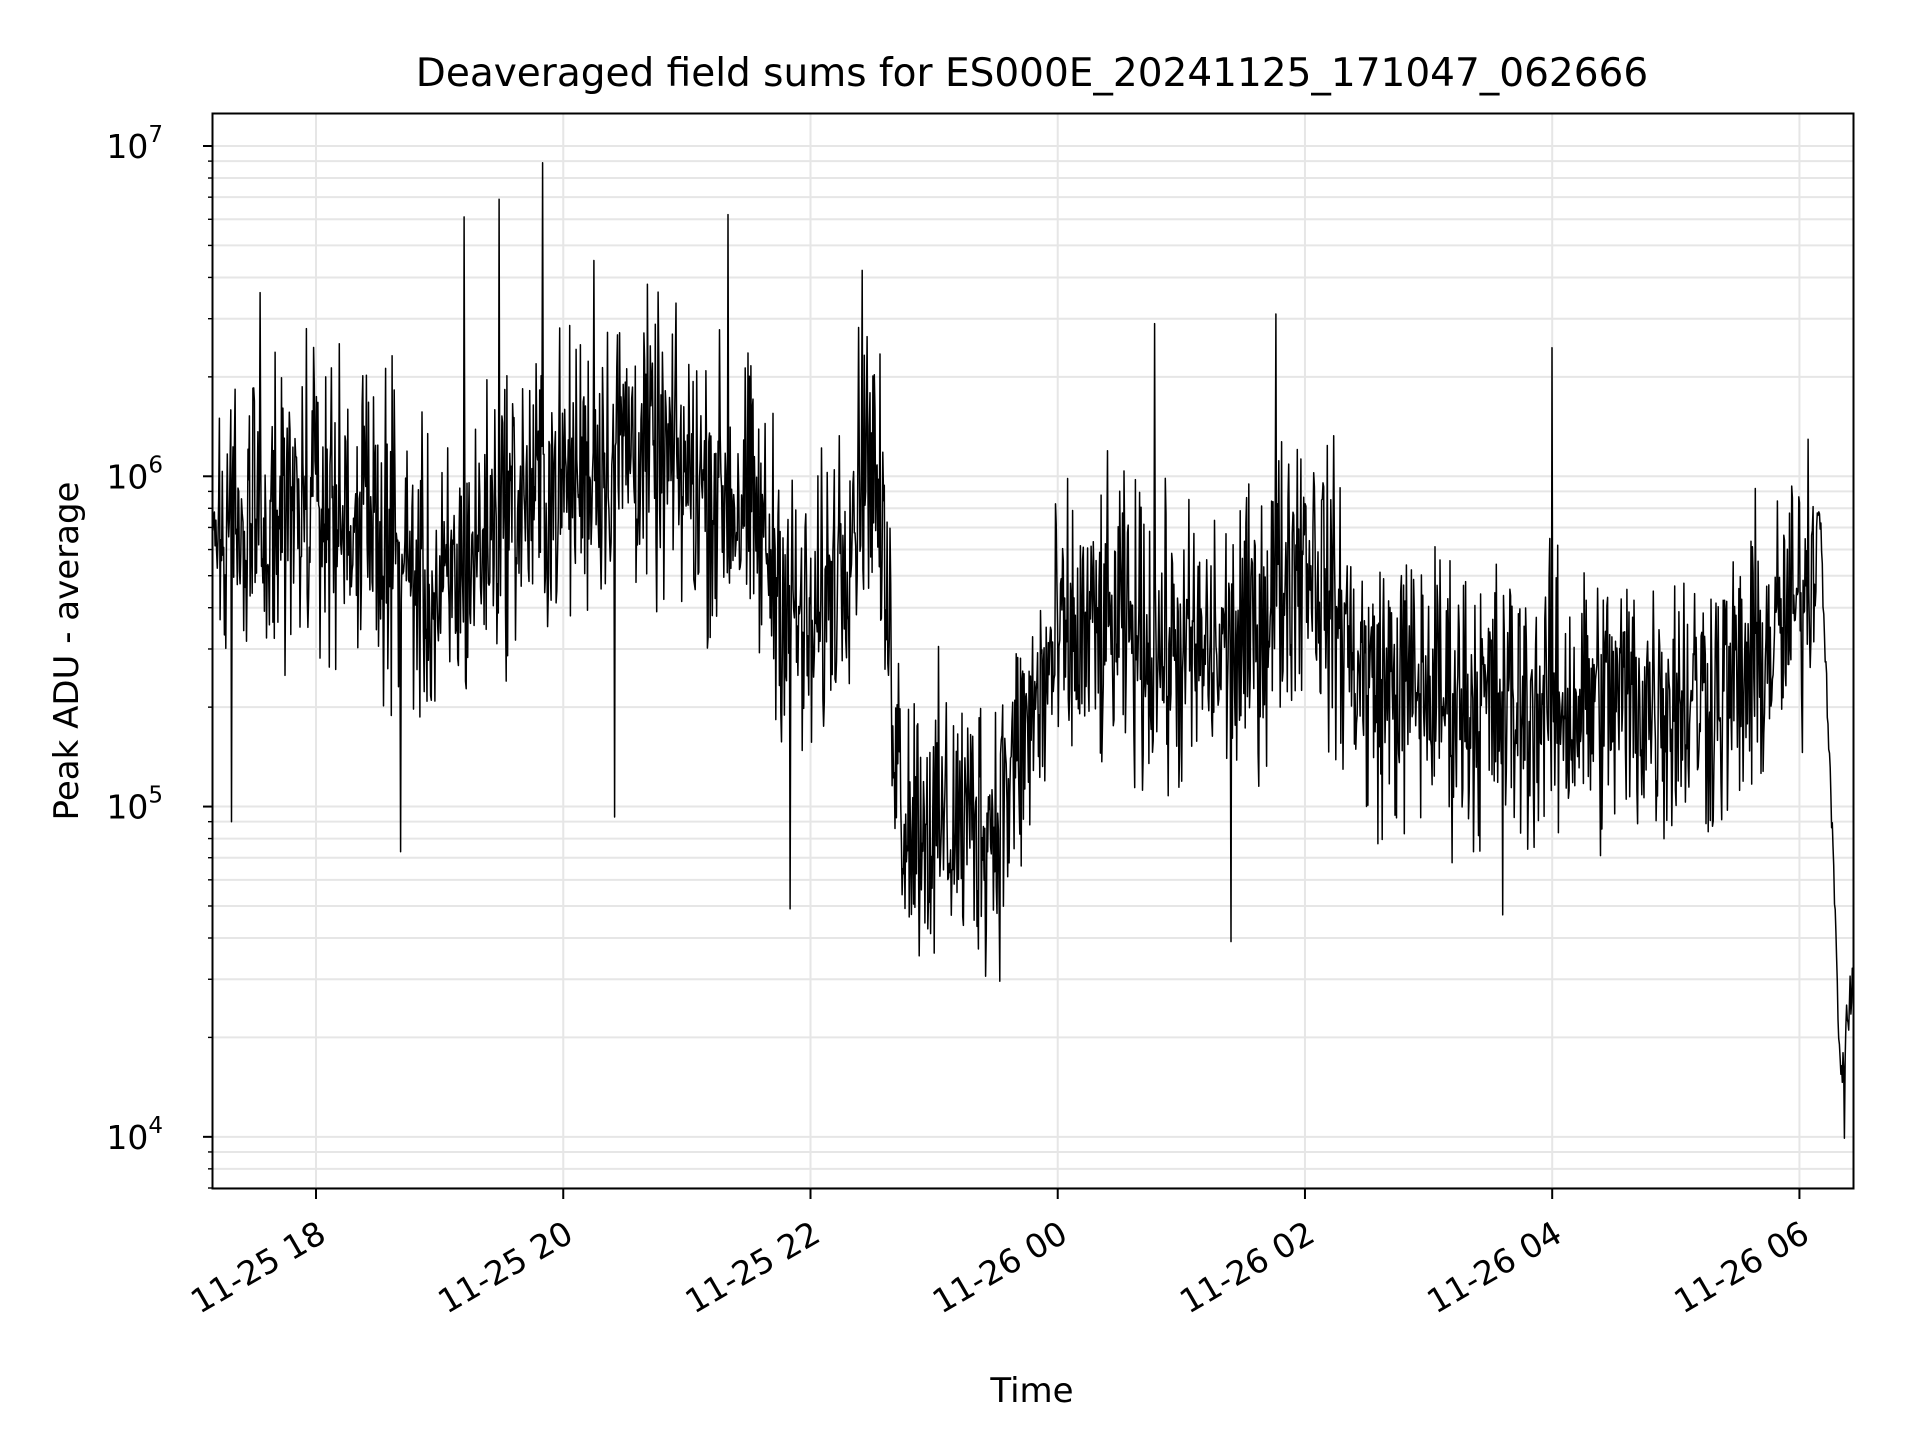  I want to click on x-axis-label: Time, so click(1031, 1391).